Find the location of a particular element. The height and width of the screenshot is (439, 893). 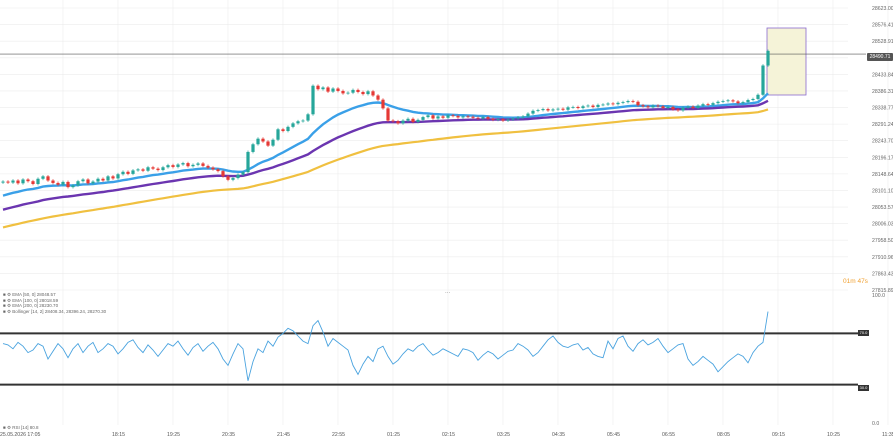

time-tick-label: 06:55 is located at coordinates (668, 435).